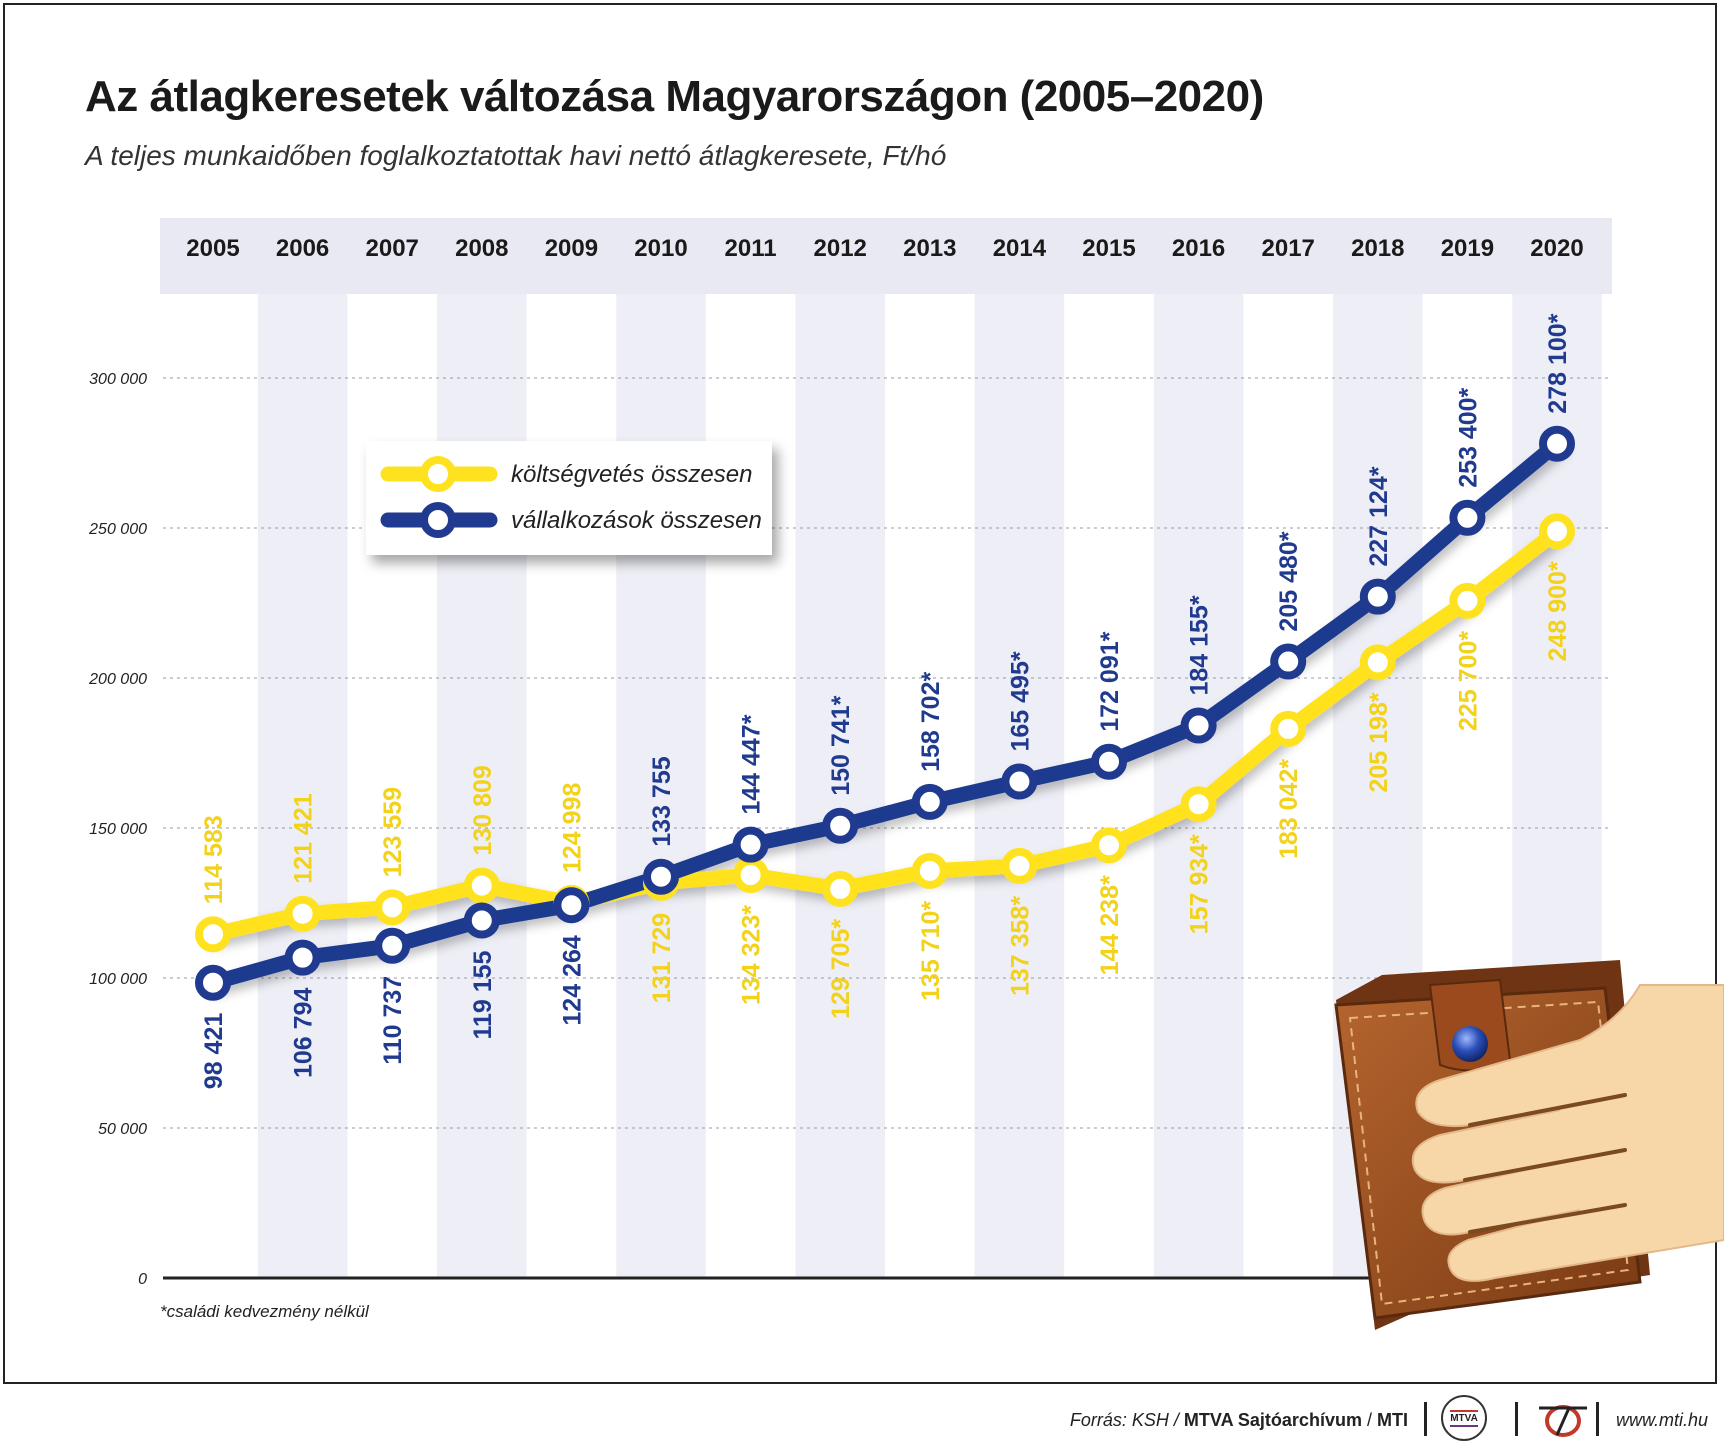 This screenshot has width=1724, height=1454. What do you see at coordinates (214, 859) in the screenshot?
I see `data-label-koltsegvetes-2005: 114 583` at bounding box center [214, 859].